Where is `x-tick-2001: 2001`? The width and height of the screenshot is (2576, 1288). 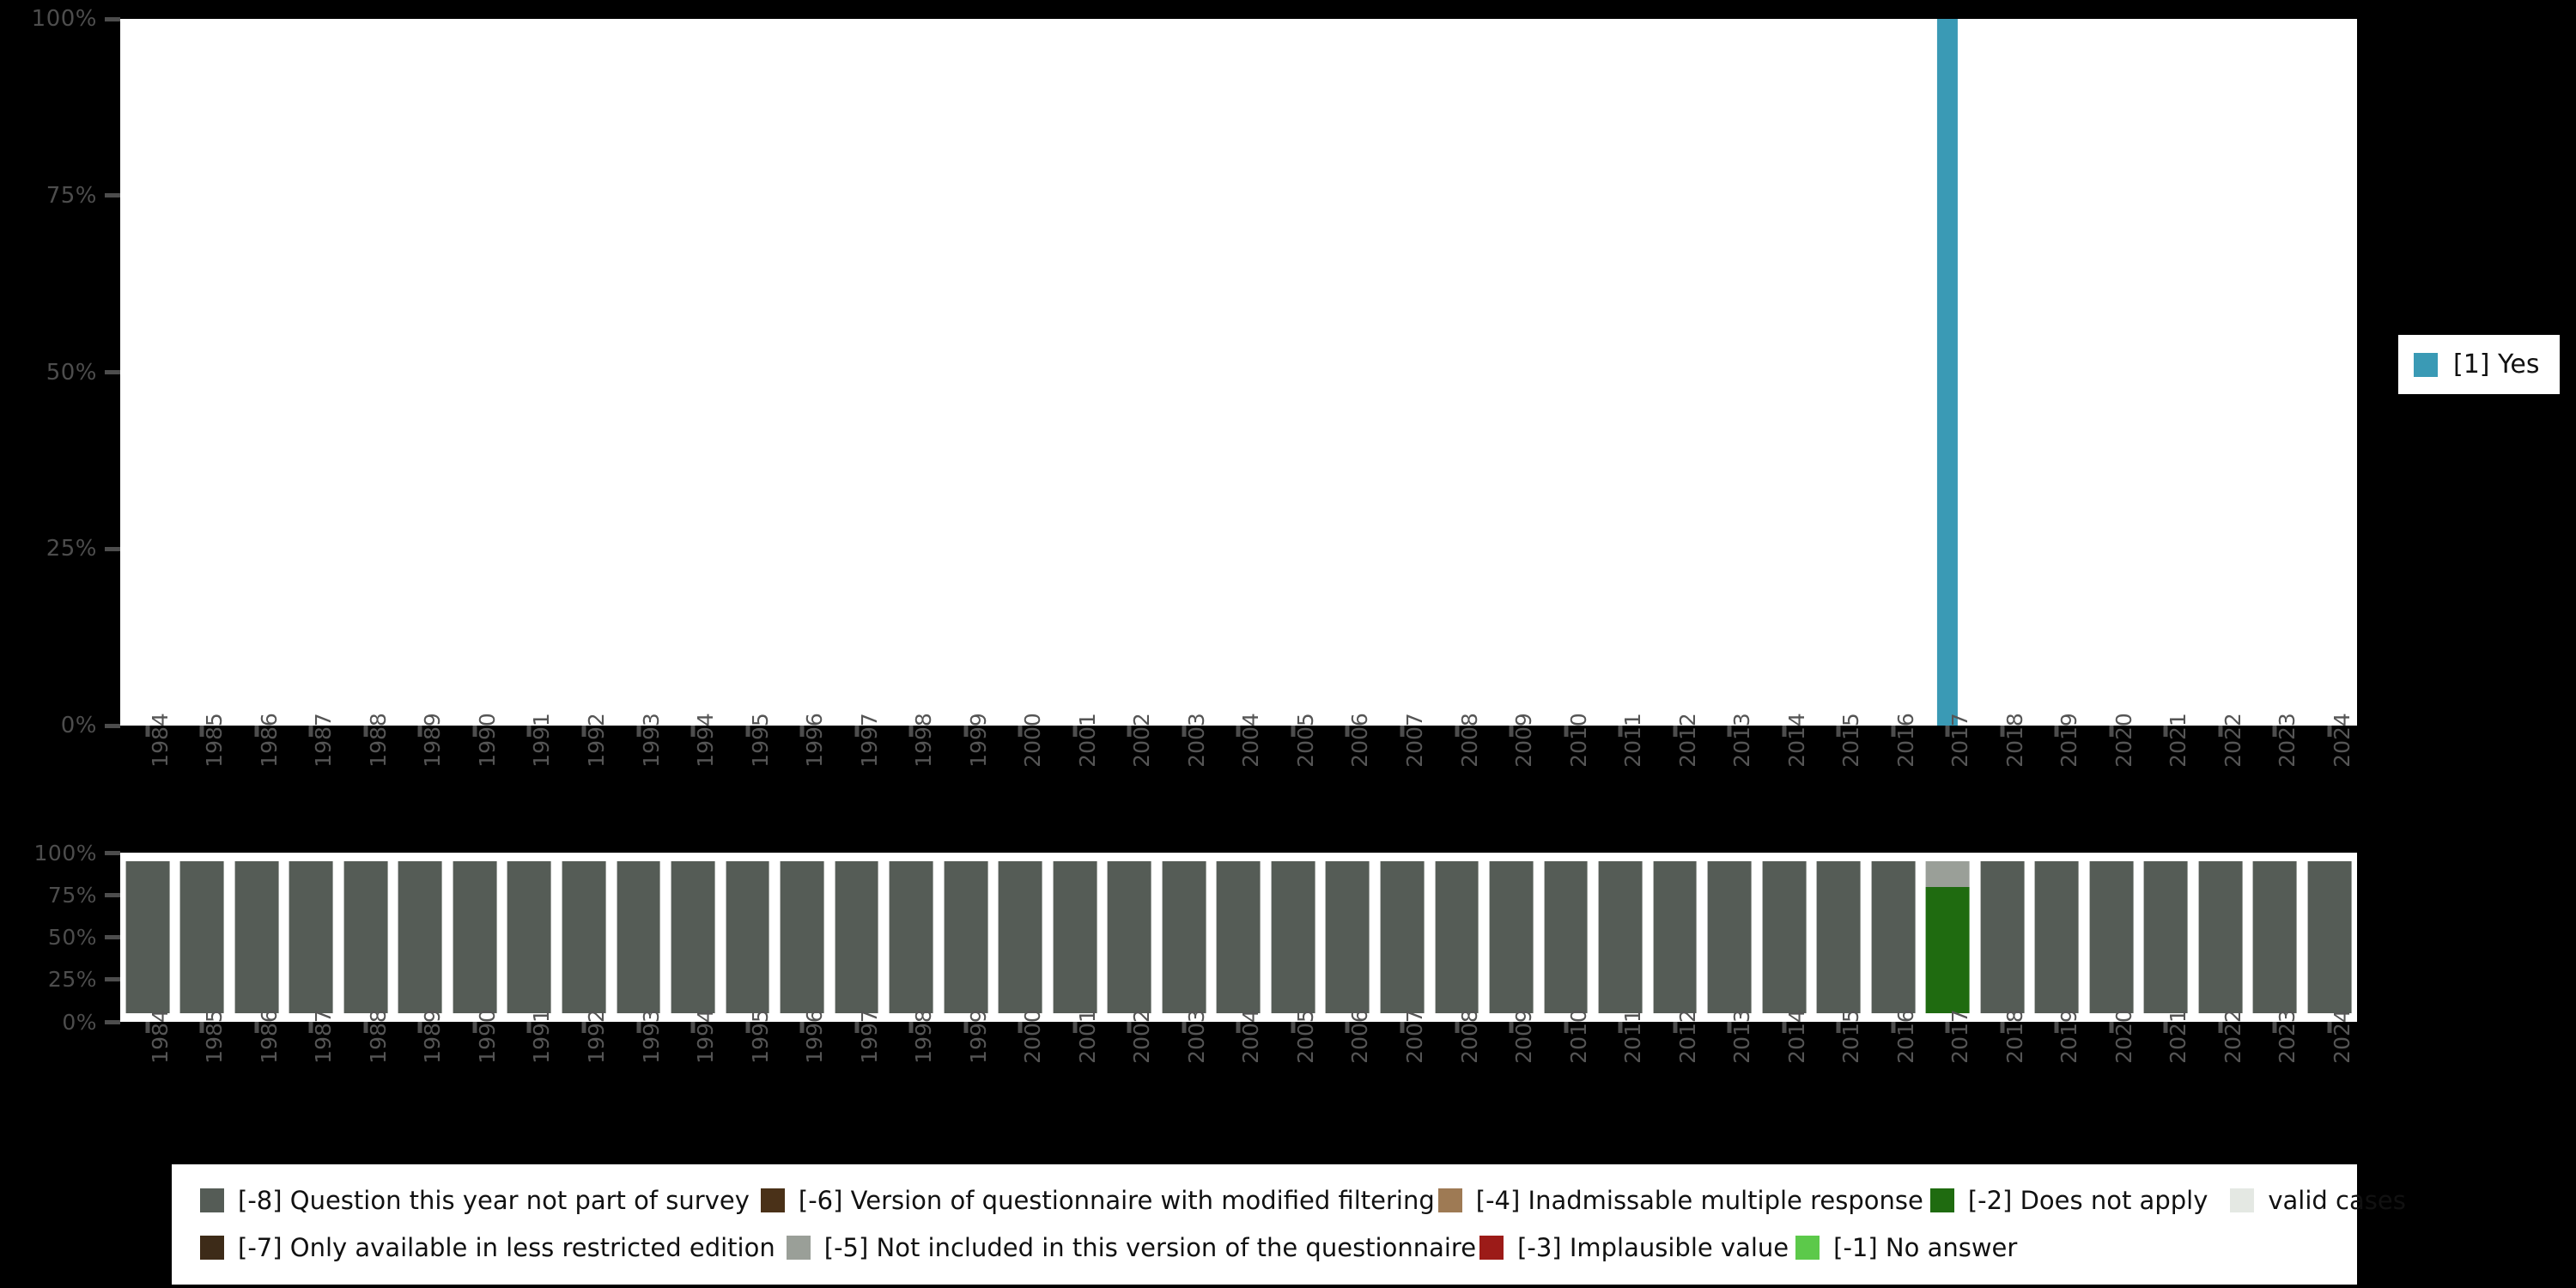
x-tick-2001: 2001 is located at coordinates (1075, 1075).